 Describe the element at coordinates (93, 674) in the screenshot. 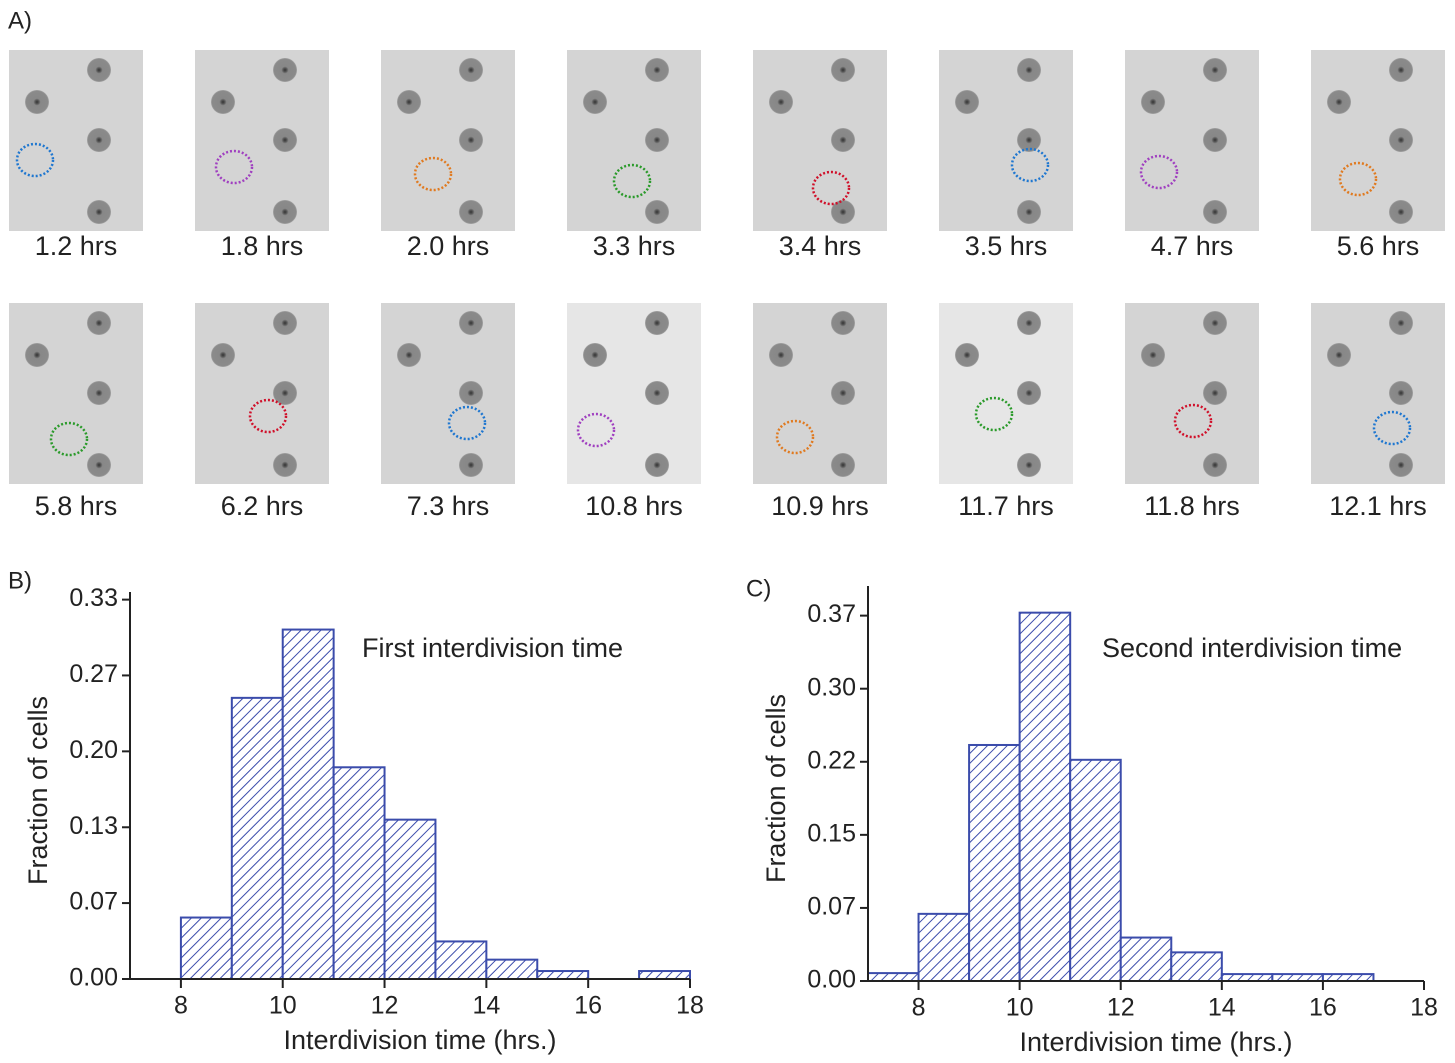

I see `y-tick-label: 0.27` at that location.